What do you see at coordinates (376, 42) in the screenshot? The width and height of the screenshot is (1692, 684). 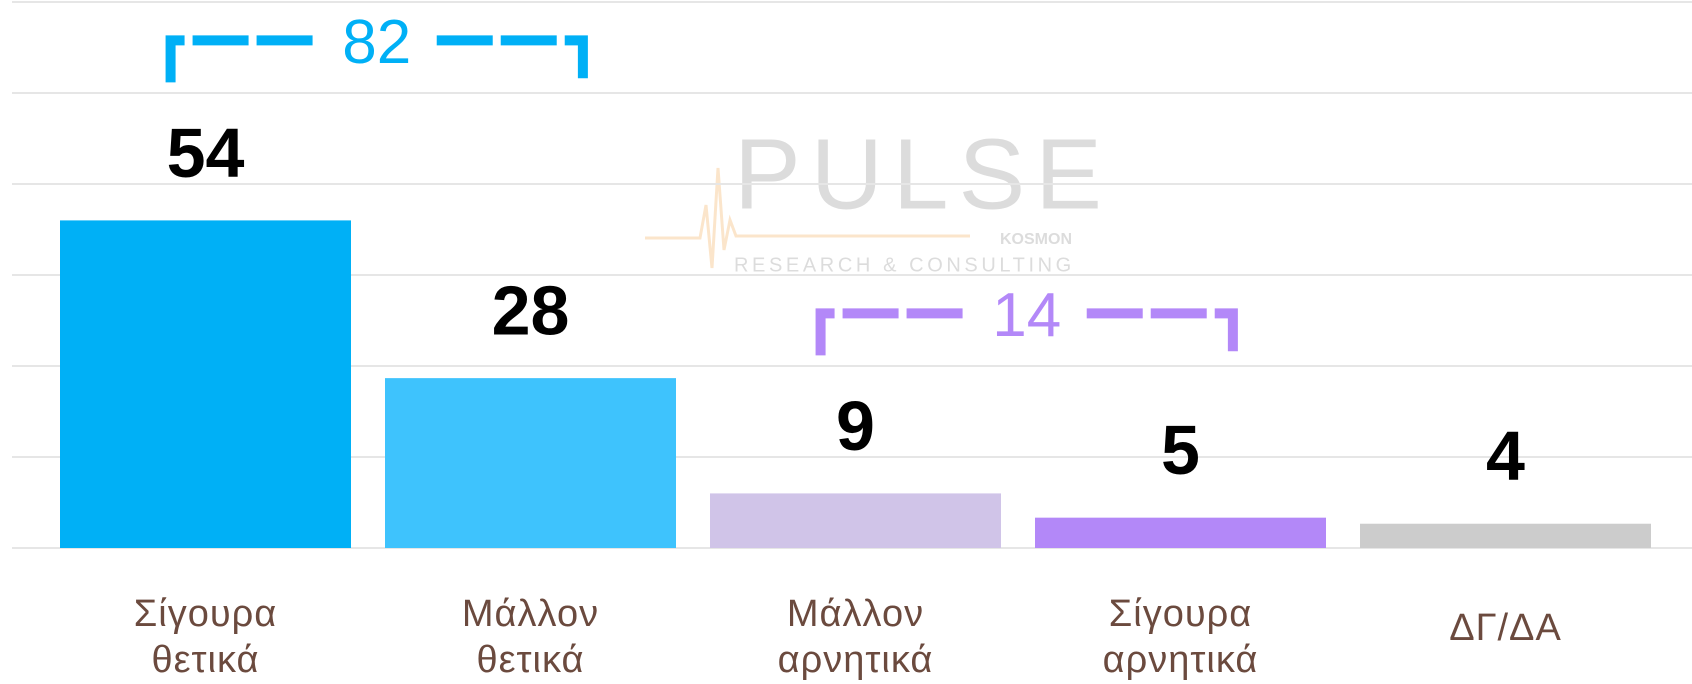 I see `bracket-label: 82` at bounding box center [376, 42].